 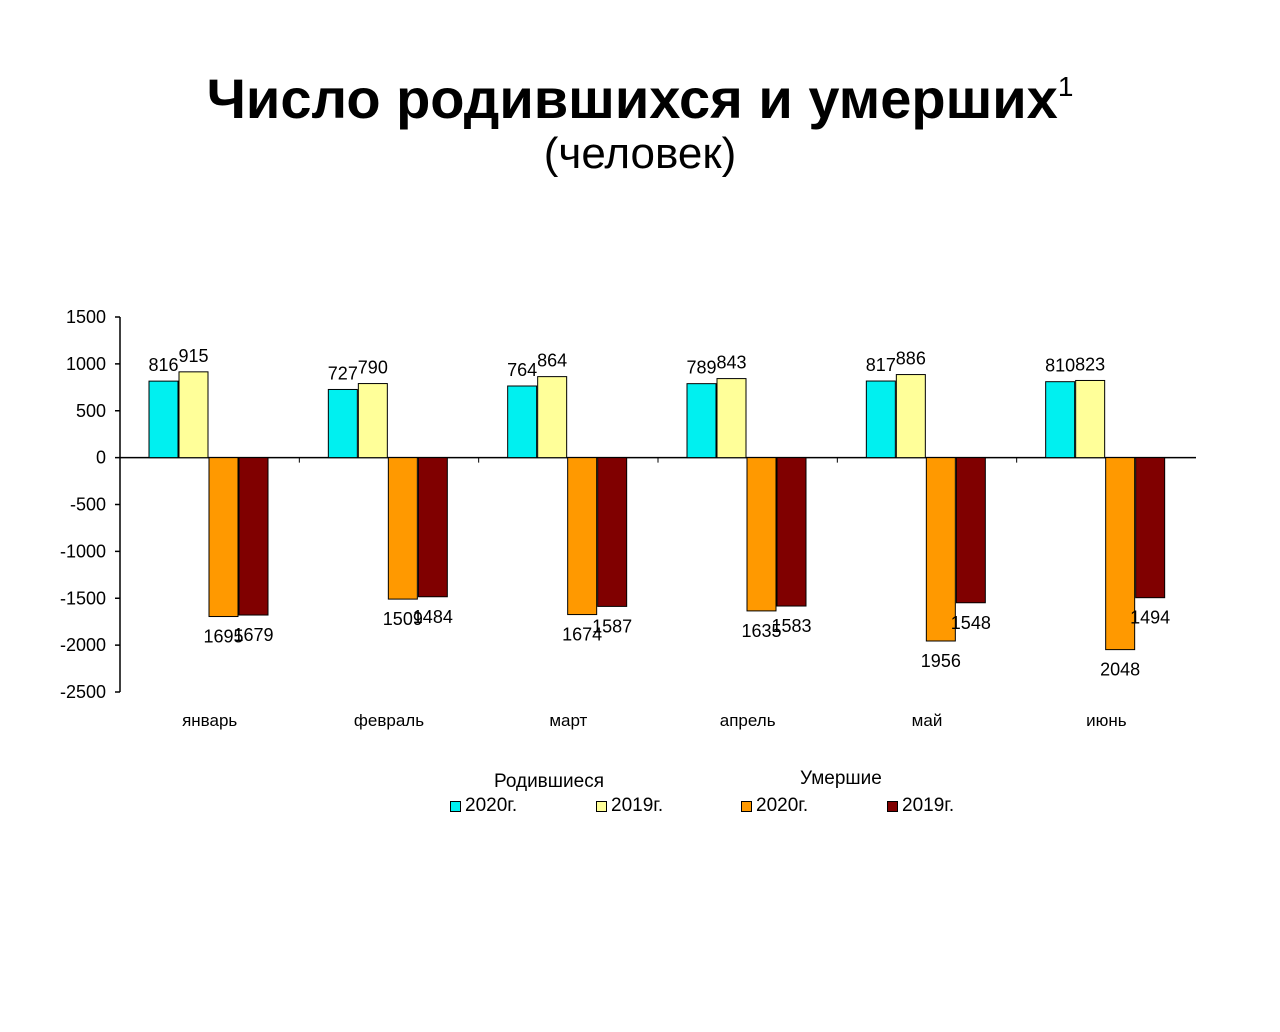 What do you see at coordinates (941, 661) in the screenshot?
I see `data-label: 1956` at bounding box center [941, 661].